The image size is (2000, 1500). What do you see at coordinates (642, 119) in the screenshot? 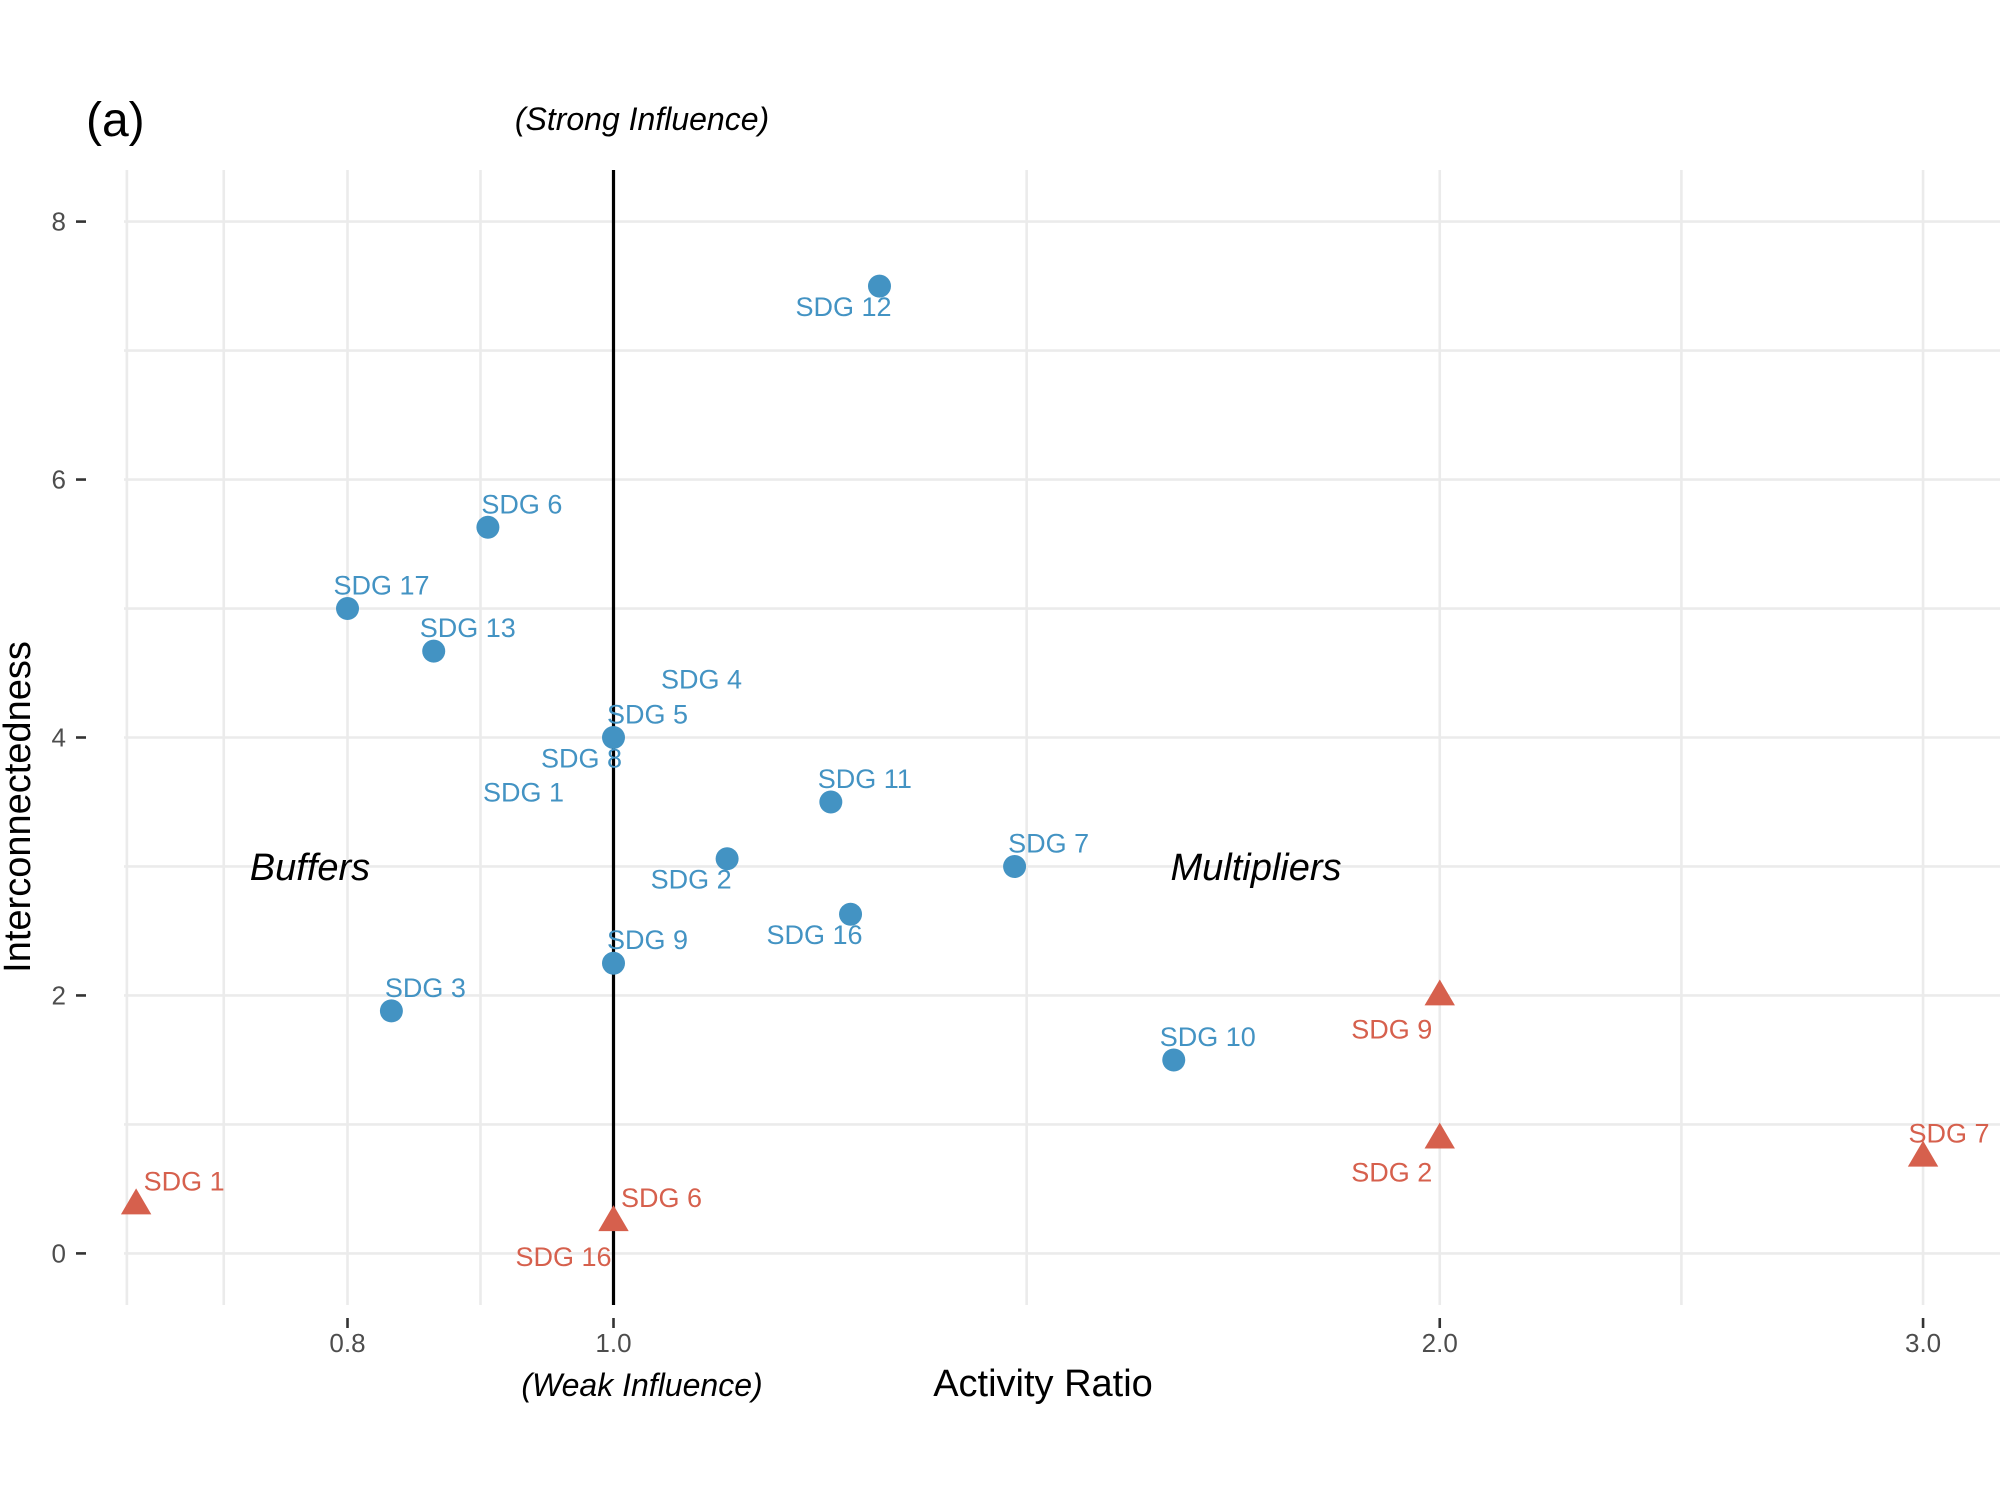
I see `strong-influence-note: (Strong Influence)` at bounding box center [642, 119].